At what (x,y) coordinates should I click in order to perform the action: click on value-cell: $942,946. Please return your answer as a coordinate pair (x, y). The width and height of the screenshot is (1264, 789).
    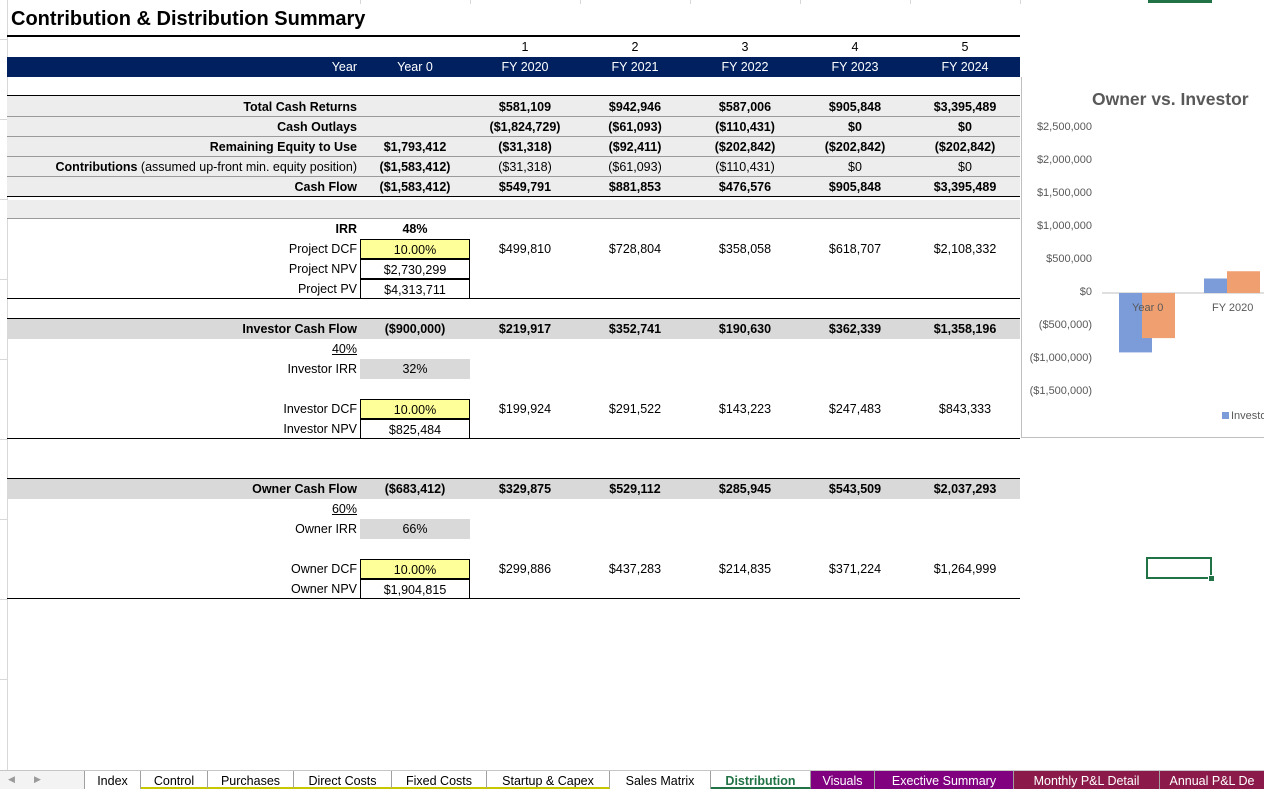
    Looking at the image, I should click on (635, 107).